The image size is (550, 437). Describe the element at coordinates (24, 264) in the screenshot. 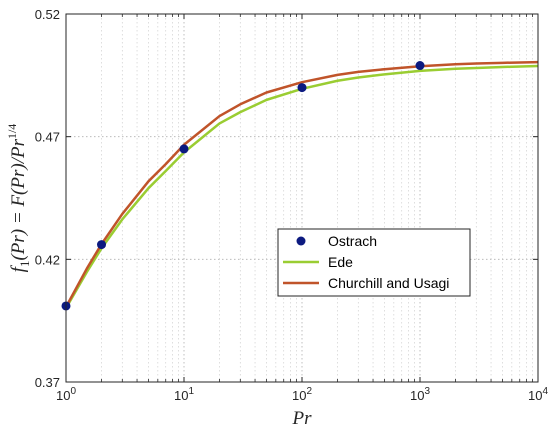

I see `y-title-sub: 1` at that location.